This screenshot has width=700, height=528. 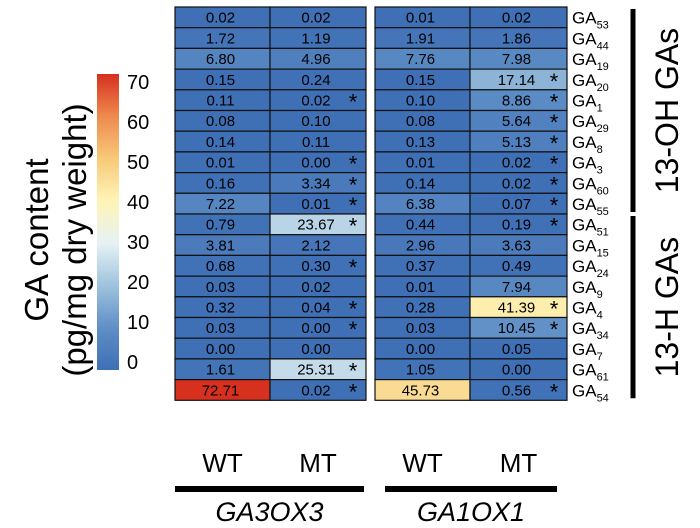 I want to click on cell-value: 72.71, so click(x=221, y=390).